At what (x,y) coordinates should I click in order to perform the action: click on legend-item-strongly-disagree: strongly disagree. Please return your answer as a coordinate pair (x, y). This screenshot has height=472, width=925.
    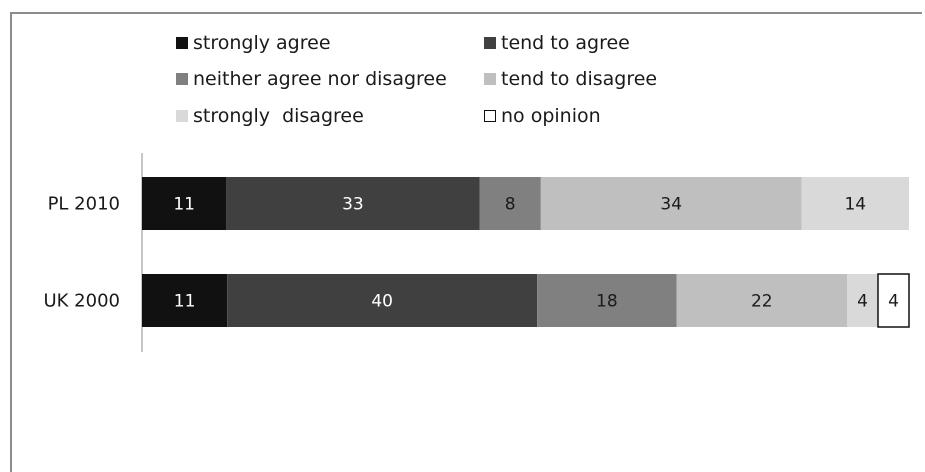
    Looking at the image, I should click on (270, 116).